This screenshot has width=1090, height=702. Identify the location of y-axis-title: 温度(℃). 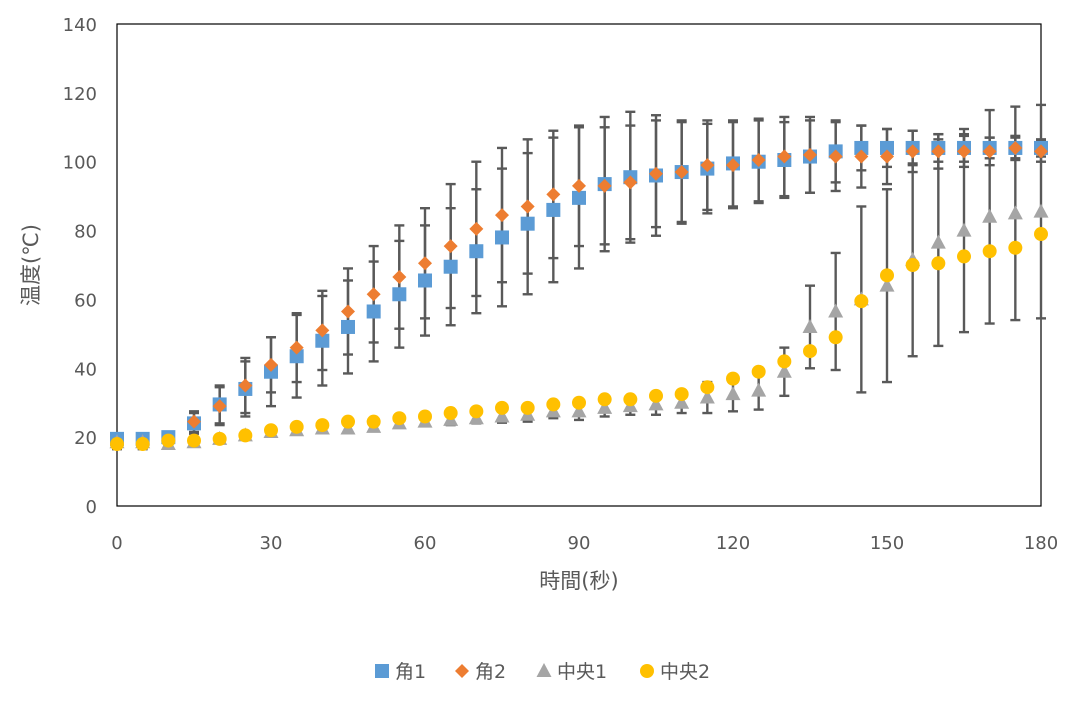
(31, 265).